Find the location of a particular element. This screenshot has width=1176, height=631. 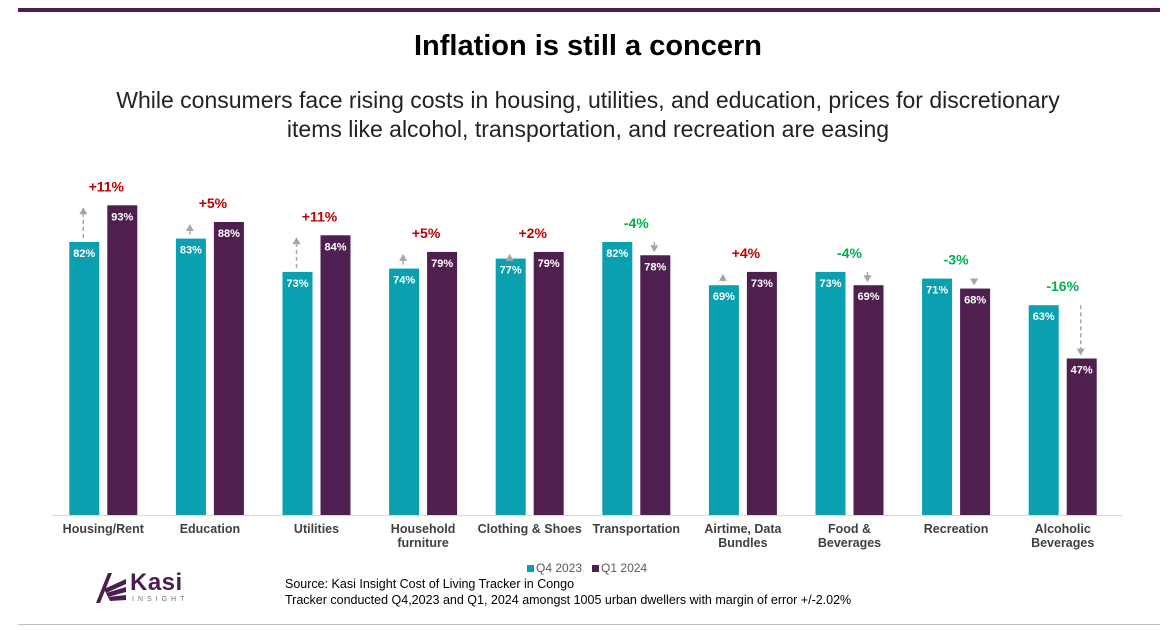

kasi-logo-icon is located at coordinates (111, 588).